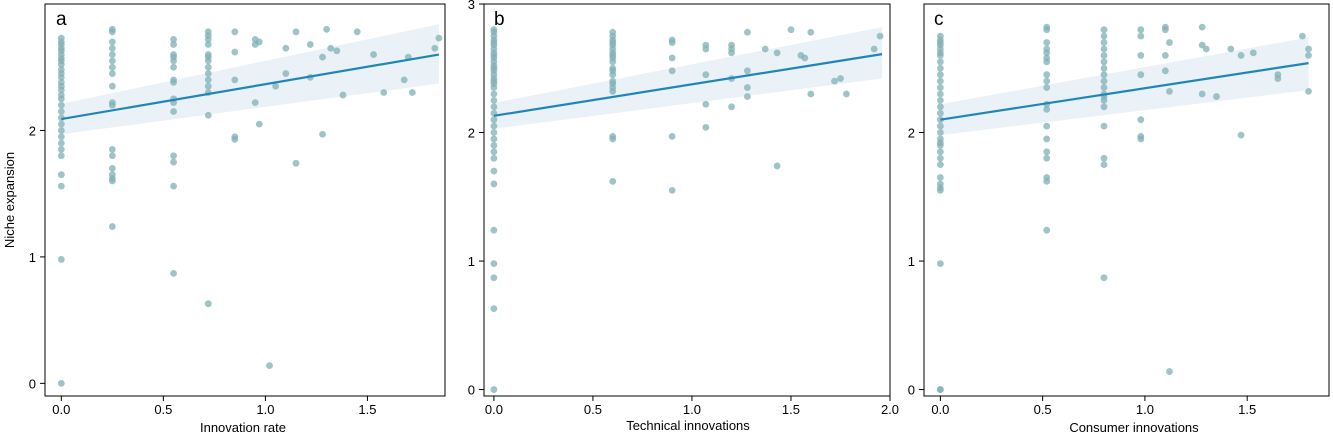  What do you see at coordinates (890, 409) in the screenshot?
I see `panel-b-xtick-label: 2.0` at bounding box center [890, 409].